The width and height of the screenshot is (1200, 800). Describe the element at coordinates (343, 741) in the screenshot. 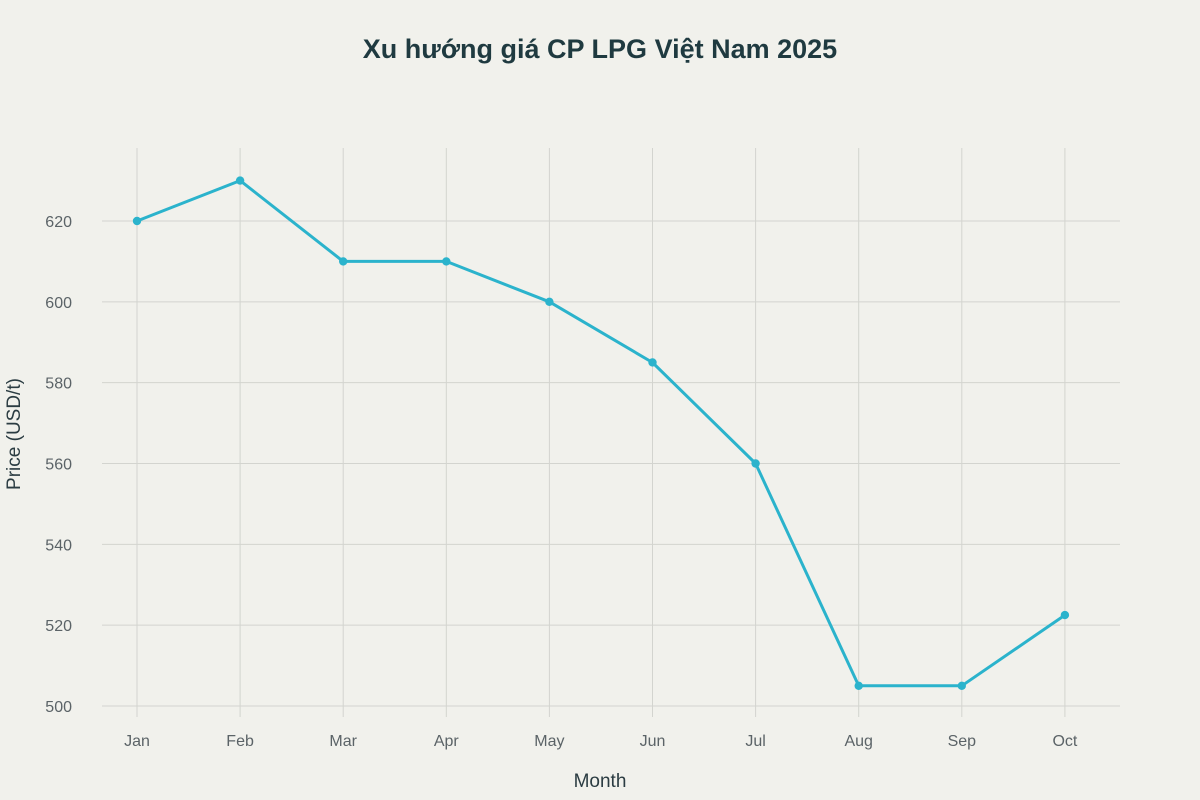

I see `x-tick-label: Mar` at that location.